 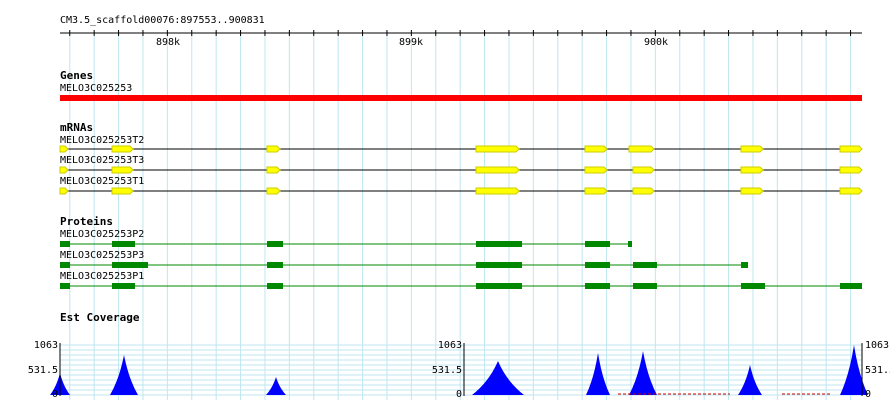 I want to click on region-label: CM3.5_scaffold00076:897553..900831, so click(x=162, y=20).